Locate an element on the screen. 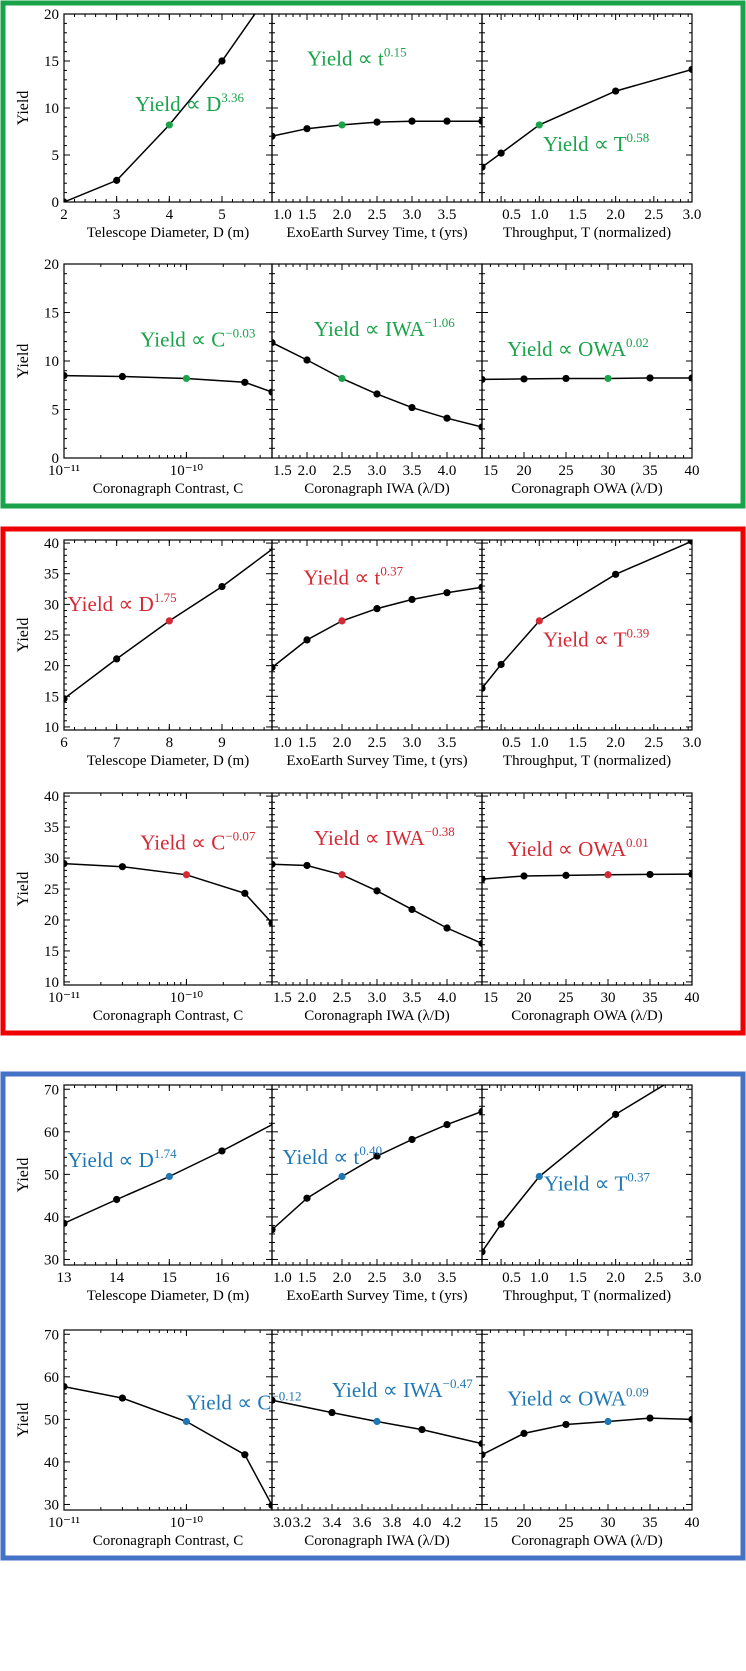 Image resolution: width=746 pixels, height=1671 pixels. y-tick-label: 5 is located at coordinates (56, 411).